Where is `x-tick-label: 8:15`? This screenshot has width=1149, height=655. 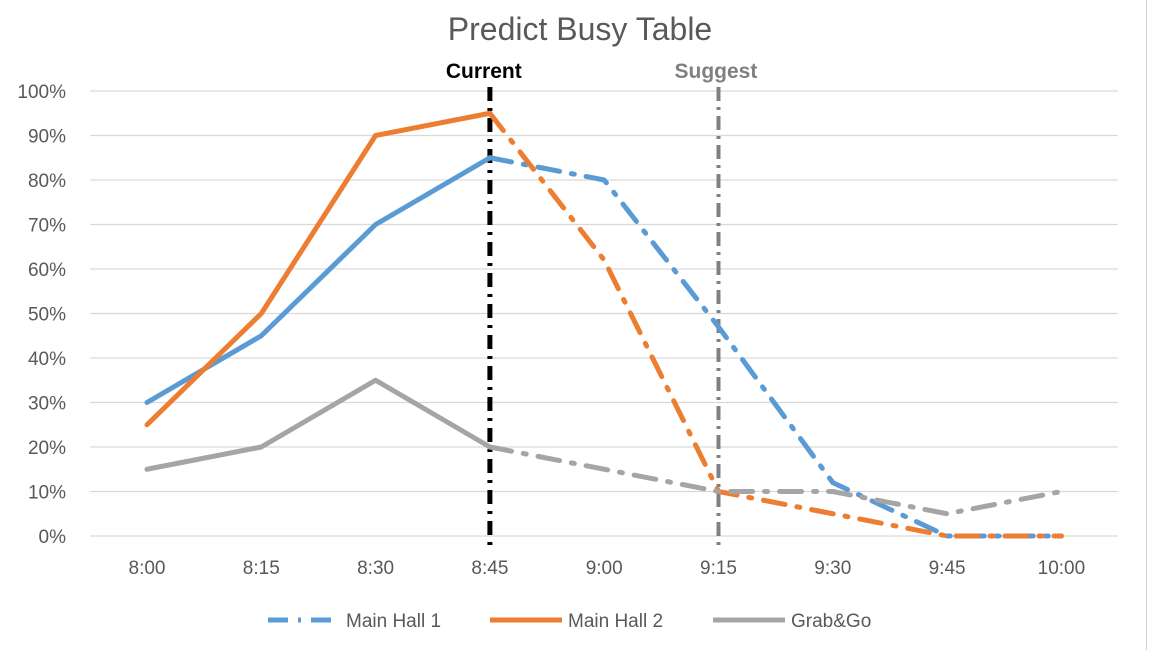
x-tick-label: 8:15 is located at coordinates (261, 568).